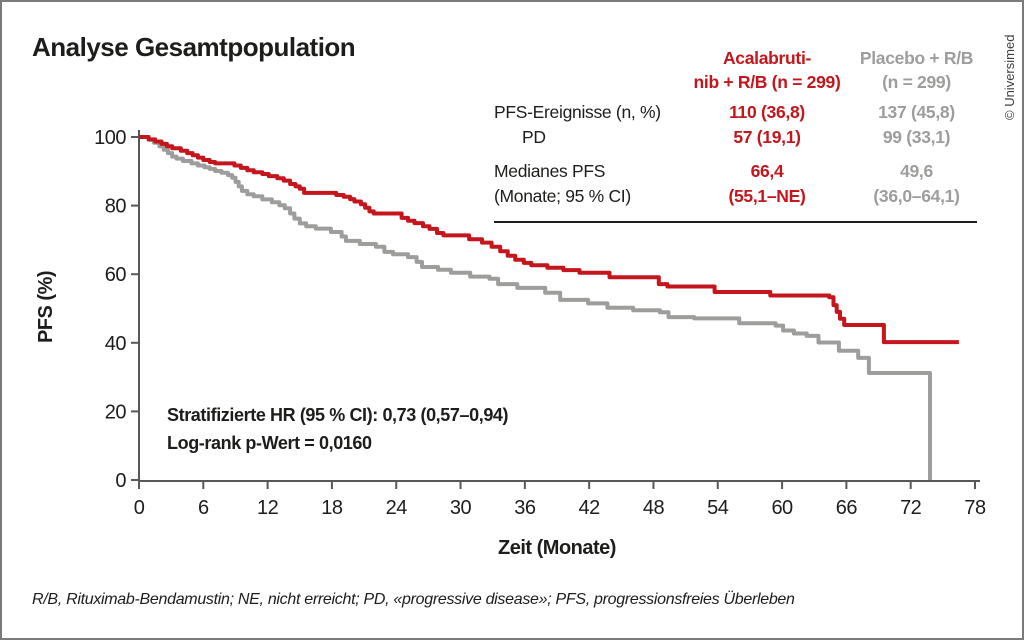  I want to click on x-tick-label: 0, so click(139, 508).